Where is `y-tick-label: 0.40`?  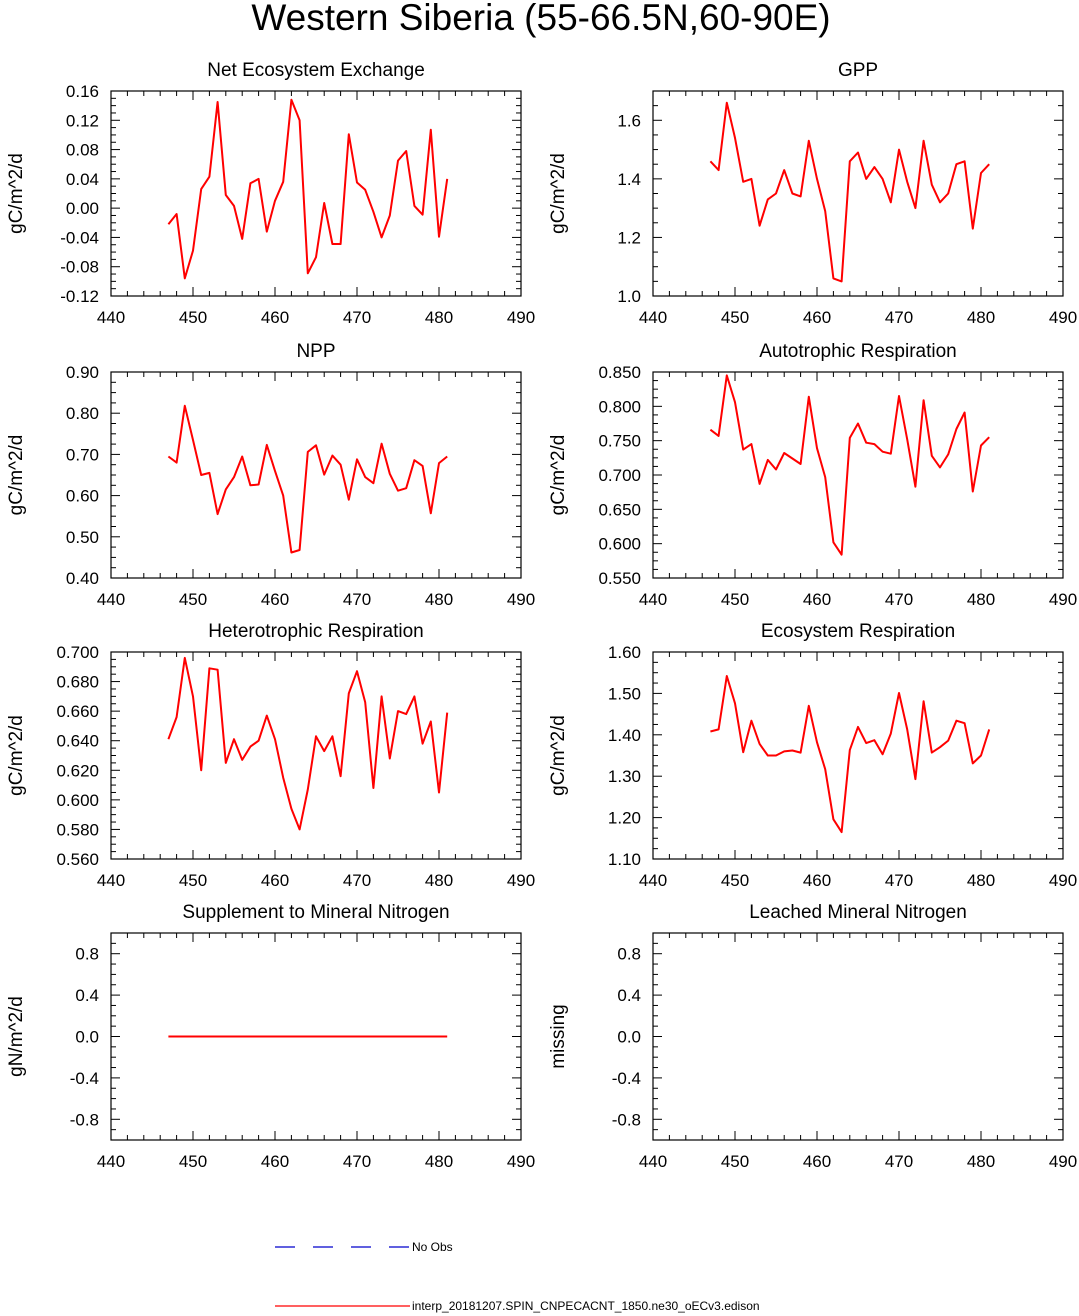
y-tick-label: 0.40 is located at coordinates (82, 578).